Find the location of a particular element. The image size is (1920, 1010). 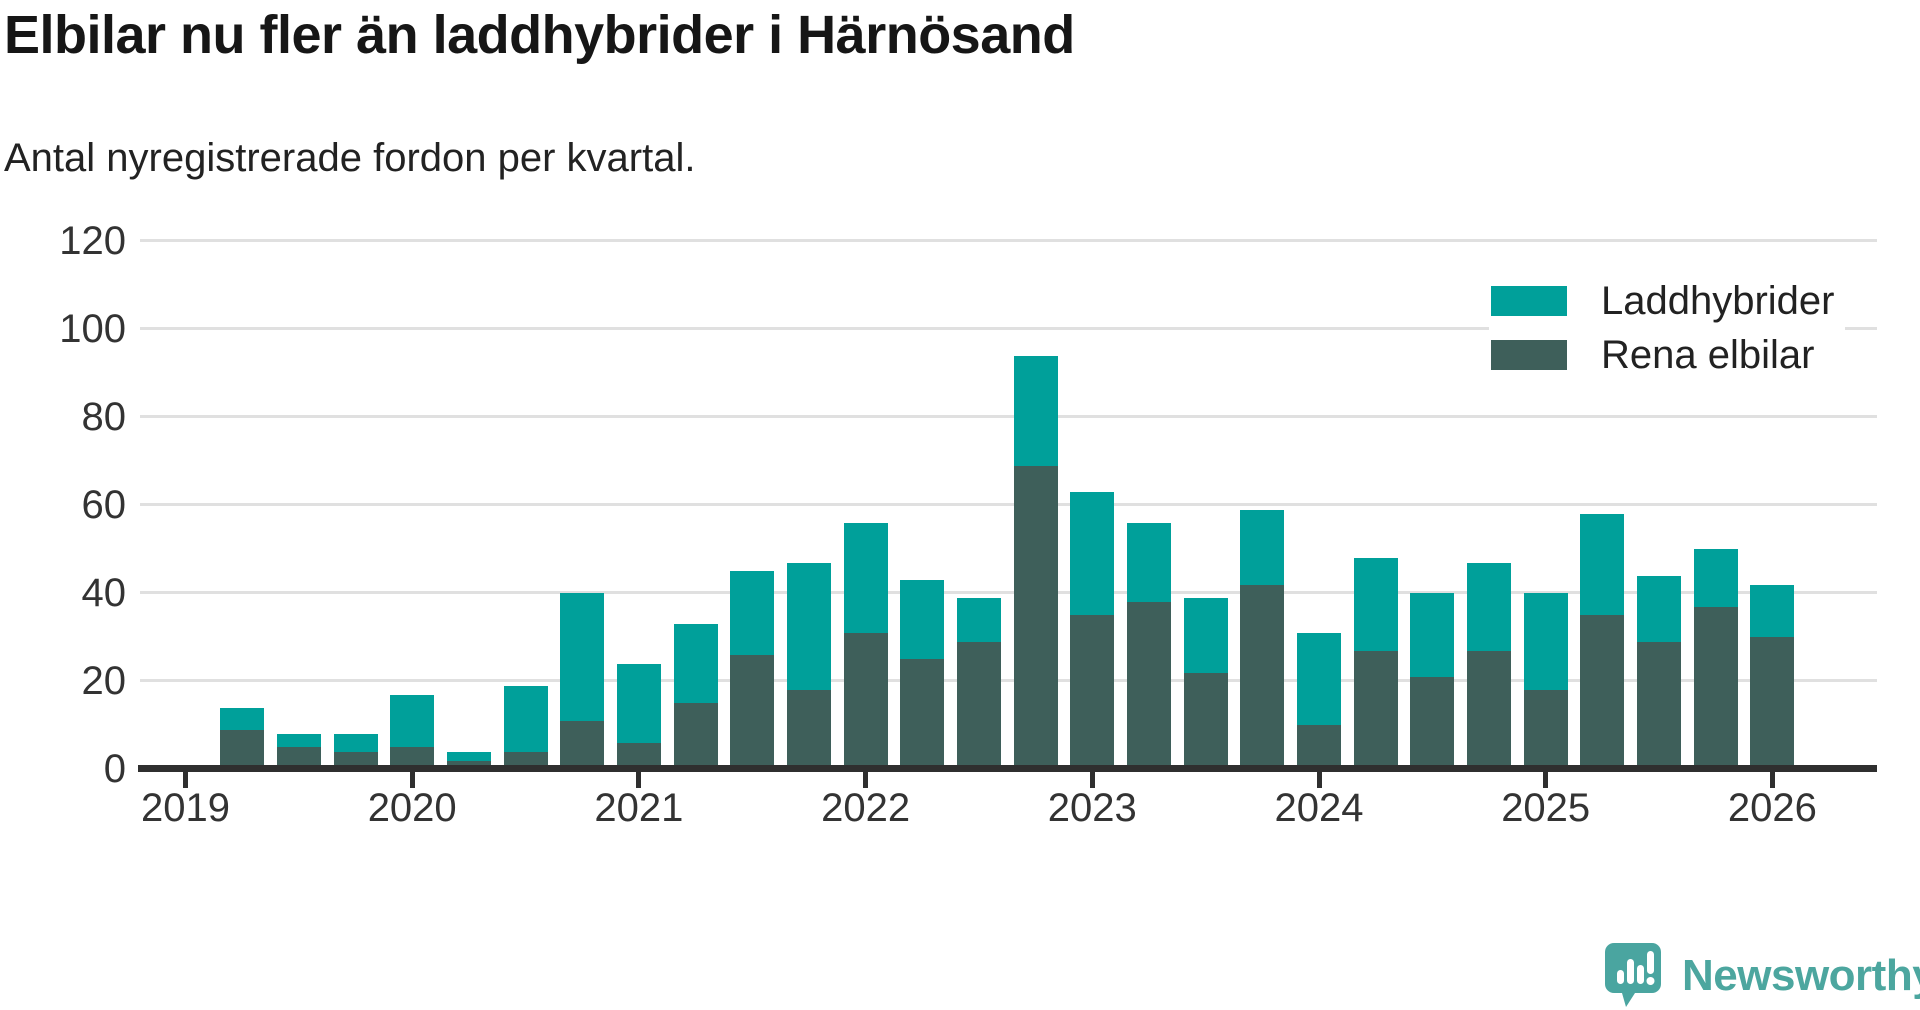

bar-2023-Q3 is located at coordinates (1205, 681).